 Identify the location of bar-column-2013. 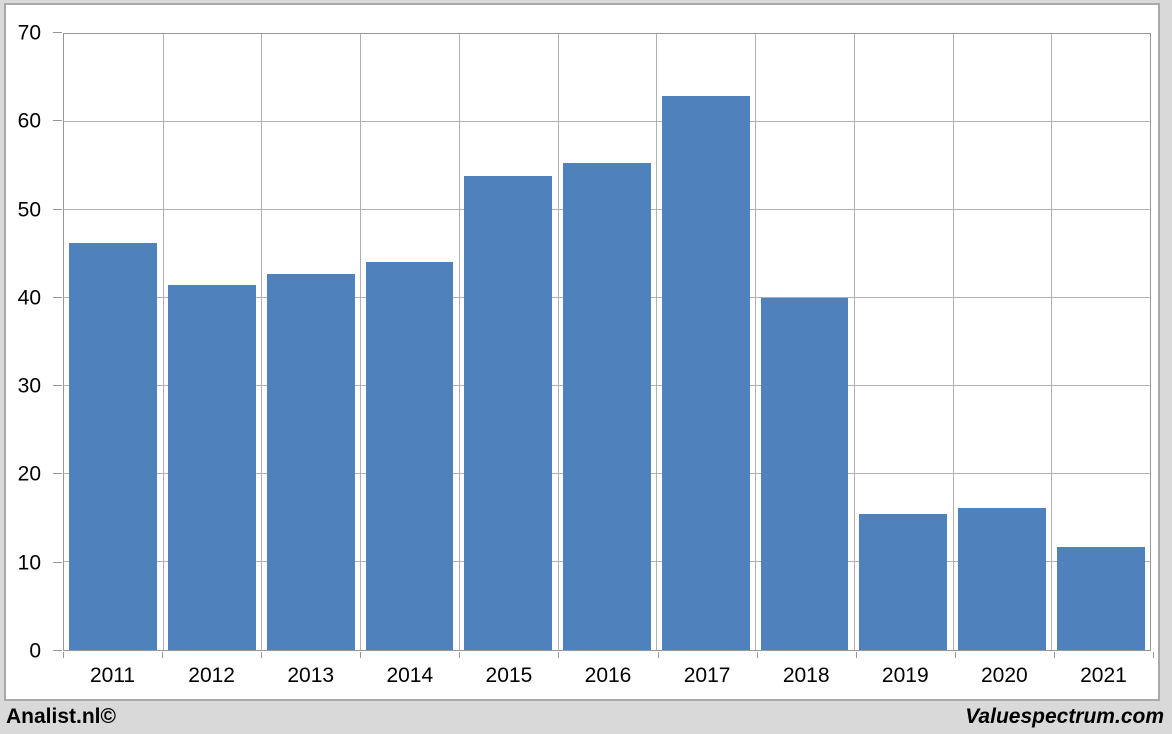
(310, 342).